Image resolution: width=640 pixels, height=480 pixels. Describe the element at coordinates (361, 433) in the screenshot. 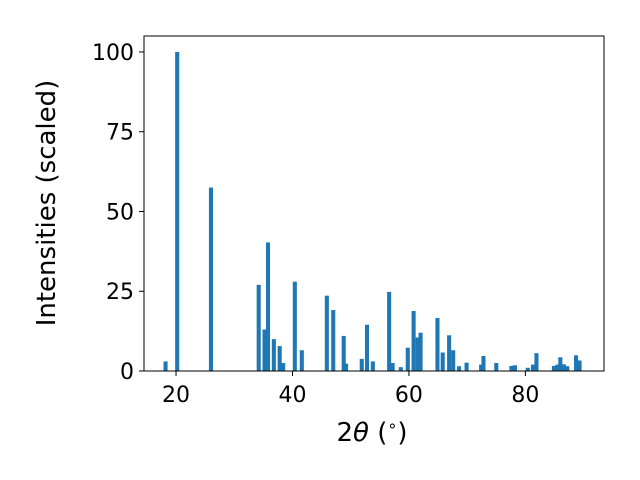

I see `x-axis-label-theta: θ` at that location.